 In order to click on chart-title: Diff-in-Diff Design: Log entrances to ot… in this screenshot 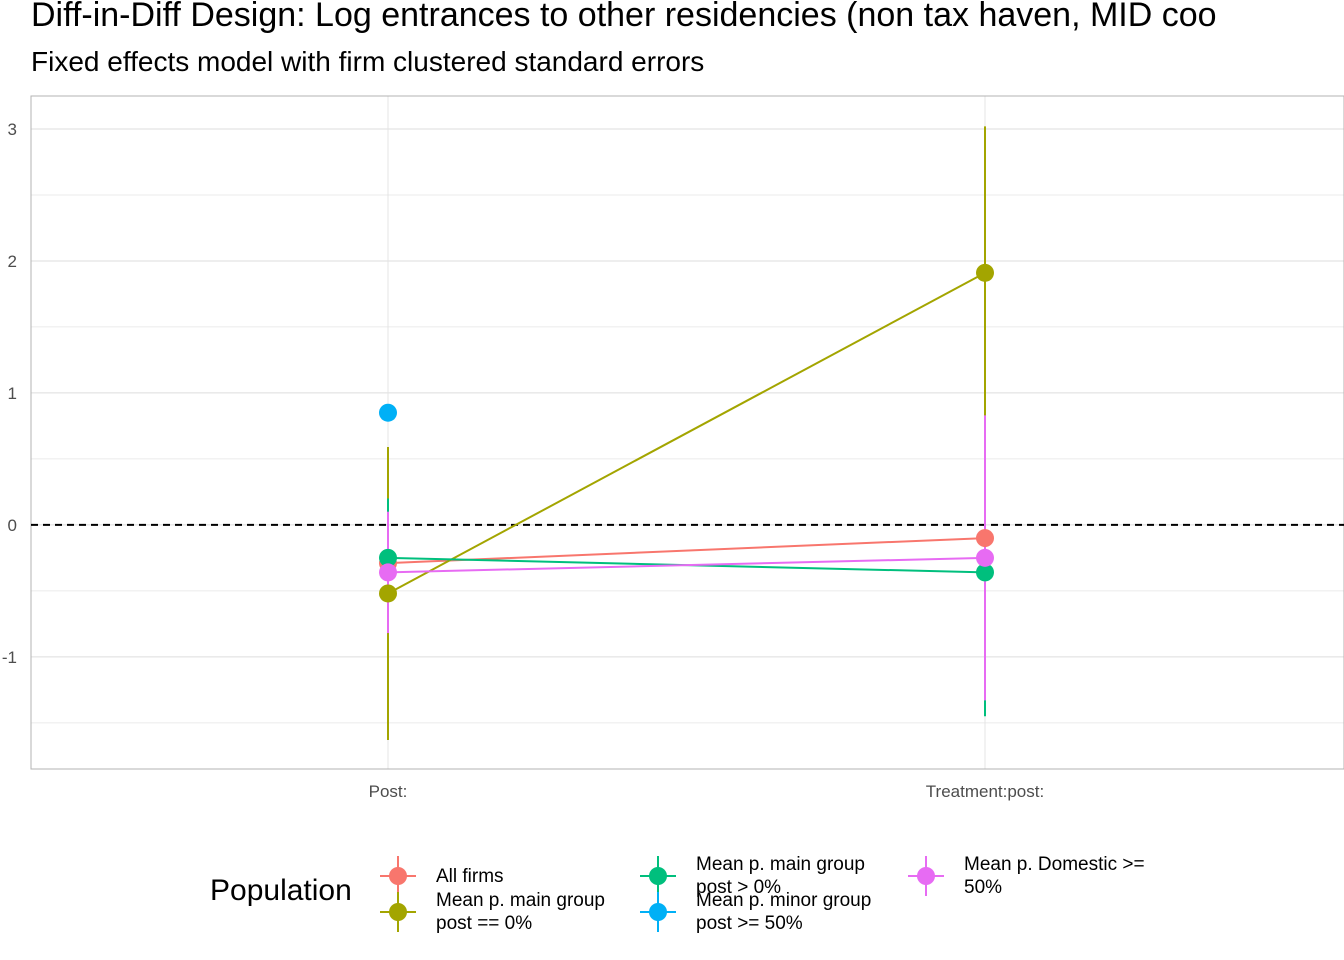, I will do `click(624, 17)`.